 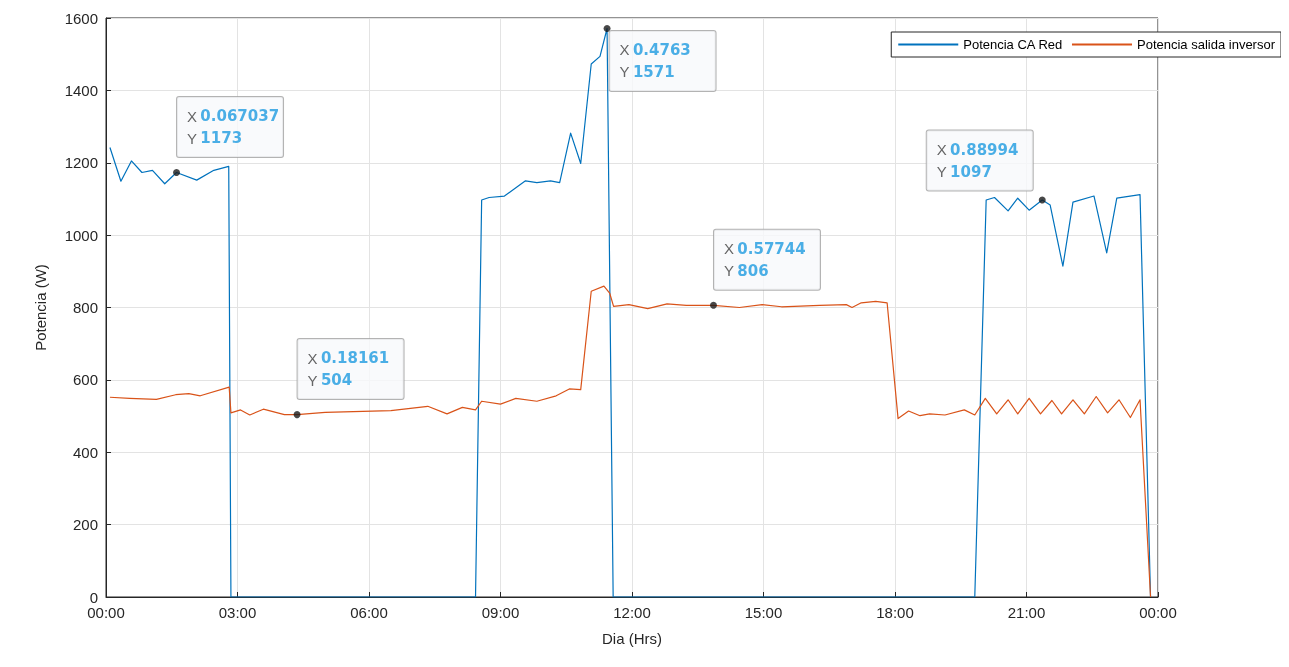 What do you see at coordinates (977, 160) in the screenshot?
I see `annotation: X 0.88994 Y 1097` at bounding box center [977, 160].